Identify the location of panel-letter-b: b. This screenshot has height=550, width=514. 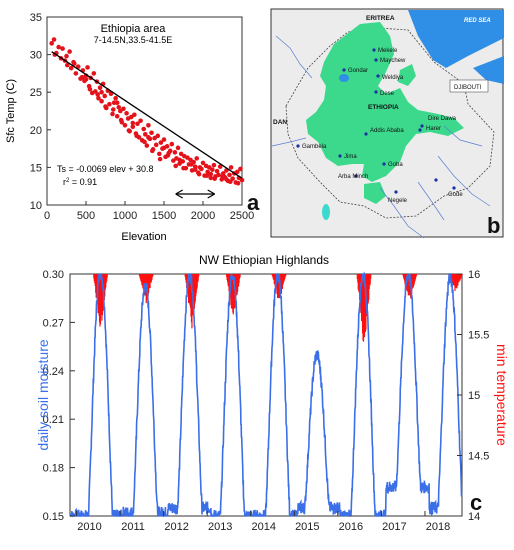
(494, 225).